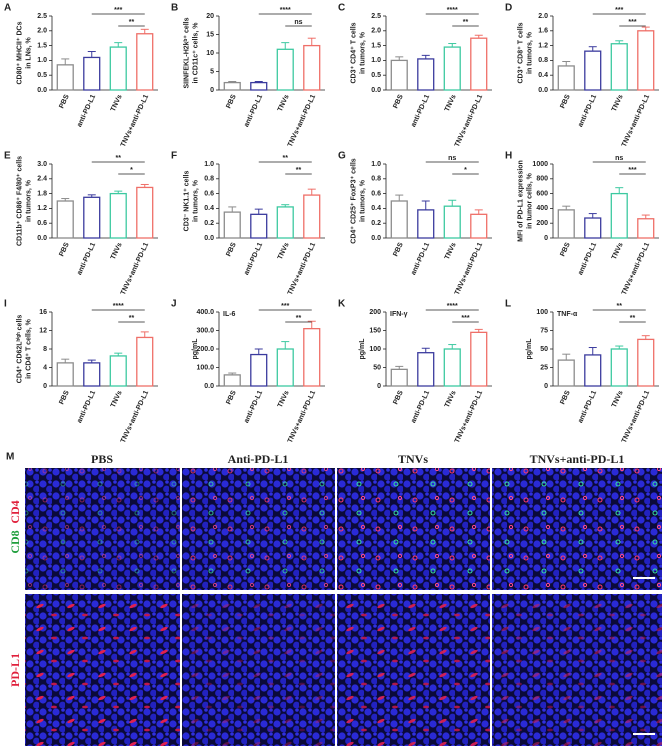 Image resolution: width=669 pixels, height=755 pixels. I want to click on y-tick-label: 0.6, so click(42, 223).